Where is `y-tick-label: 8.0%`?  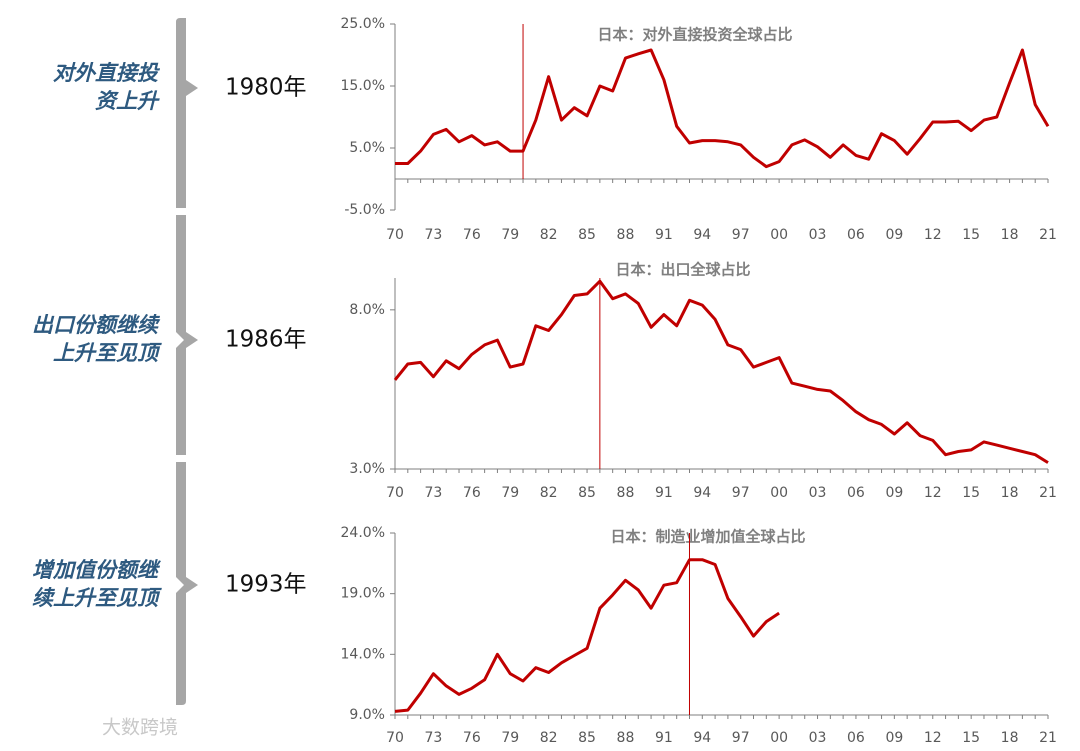
y-tick-label: 8.0% is located at coordinates (367, 310).